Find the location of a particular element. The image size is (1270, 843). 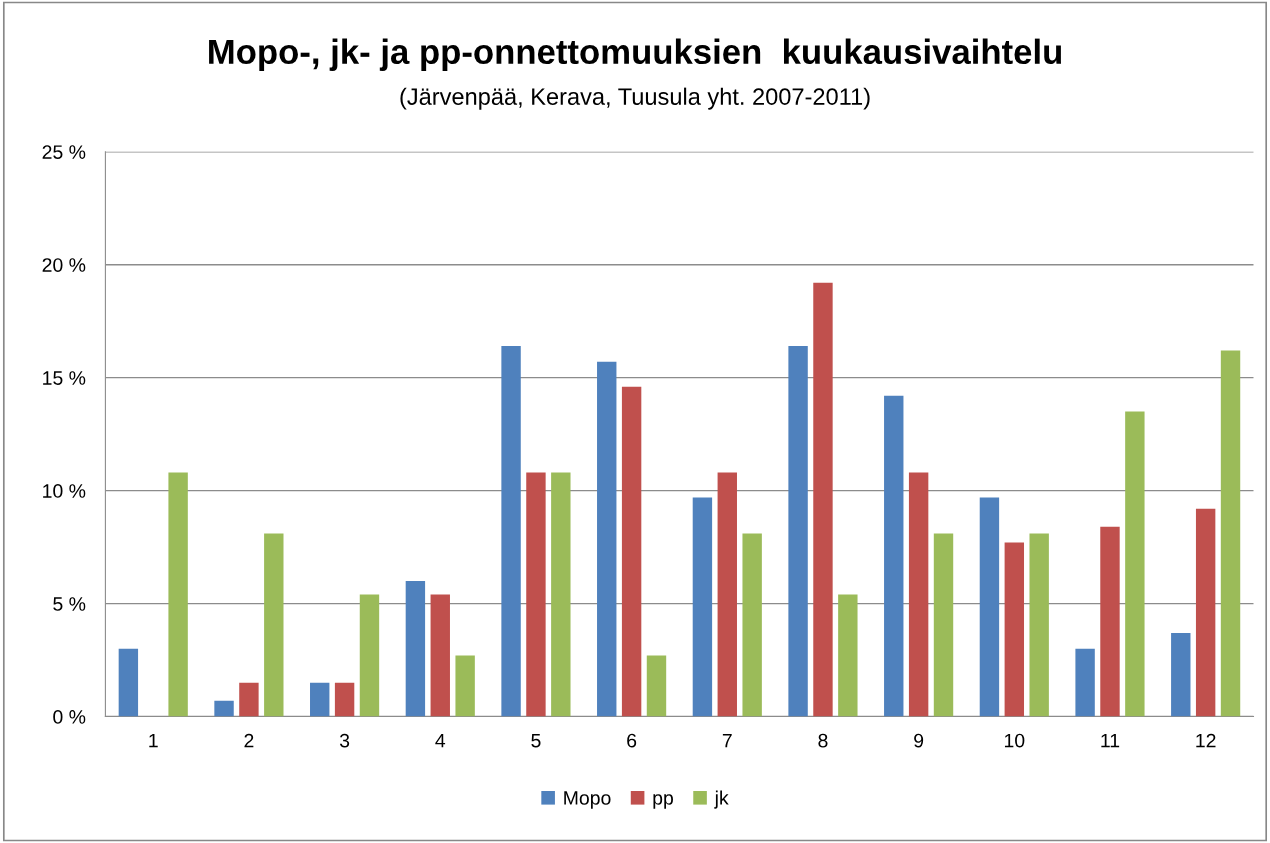

y-tick-label: 5 % is located at coordinates (69, 604).